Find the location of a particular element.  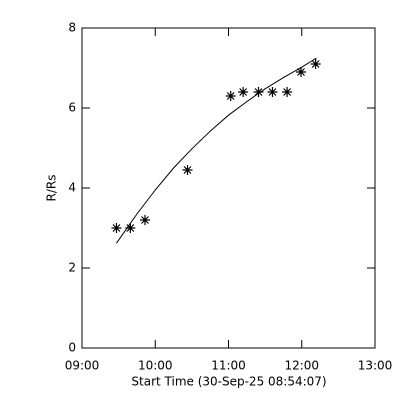

y-axis-label: R/Rs is located at coordinates (52, 188).